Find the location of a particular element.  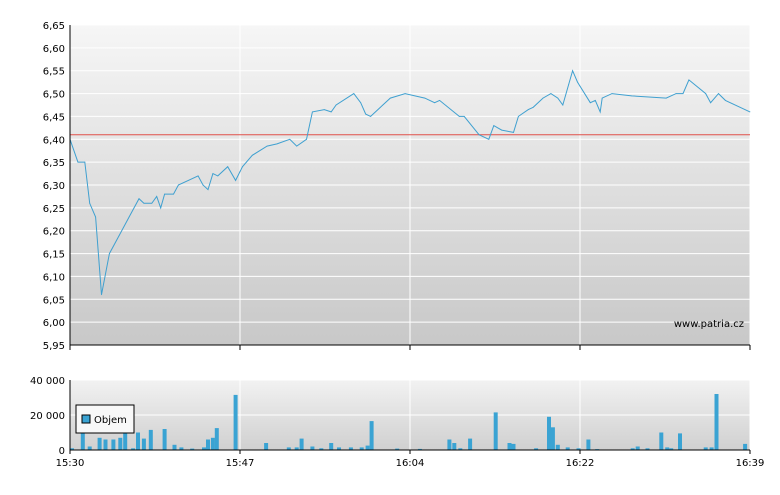

x-tick-label: 16:39 is located at coordinates (750, 463).